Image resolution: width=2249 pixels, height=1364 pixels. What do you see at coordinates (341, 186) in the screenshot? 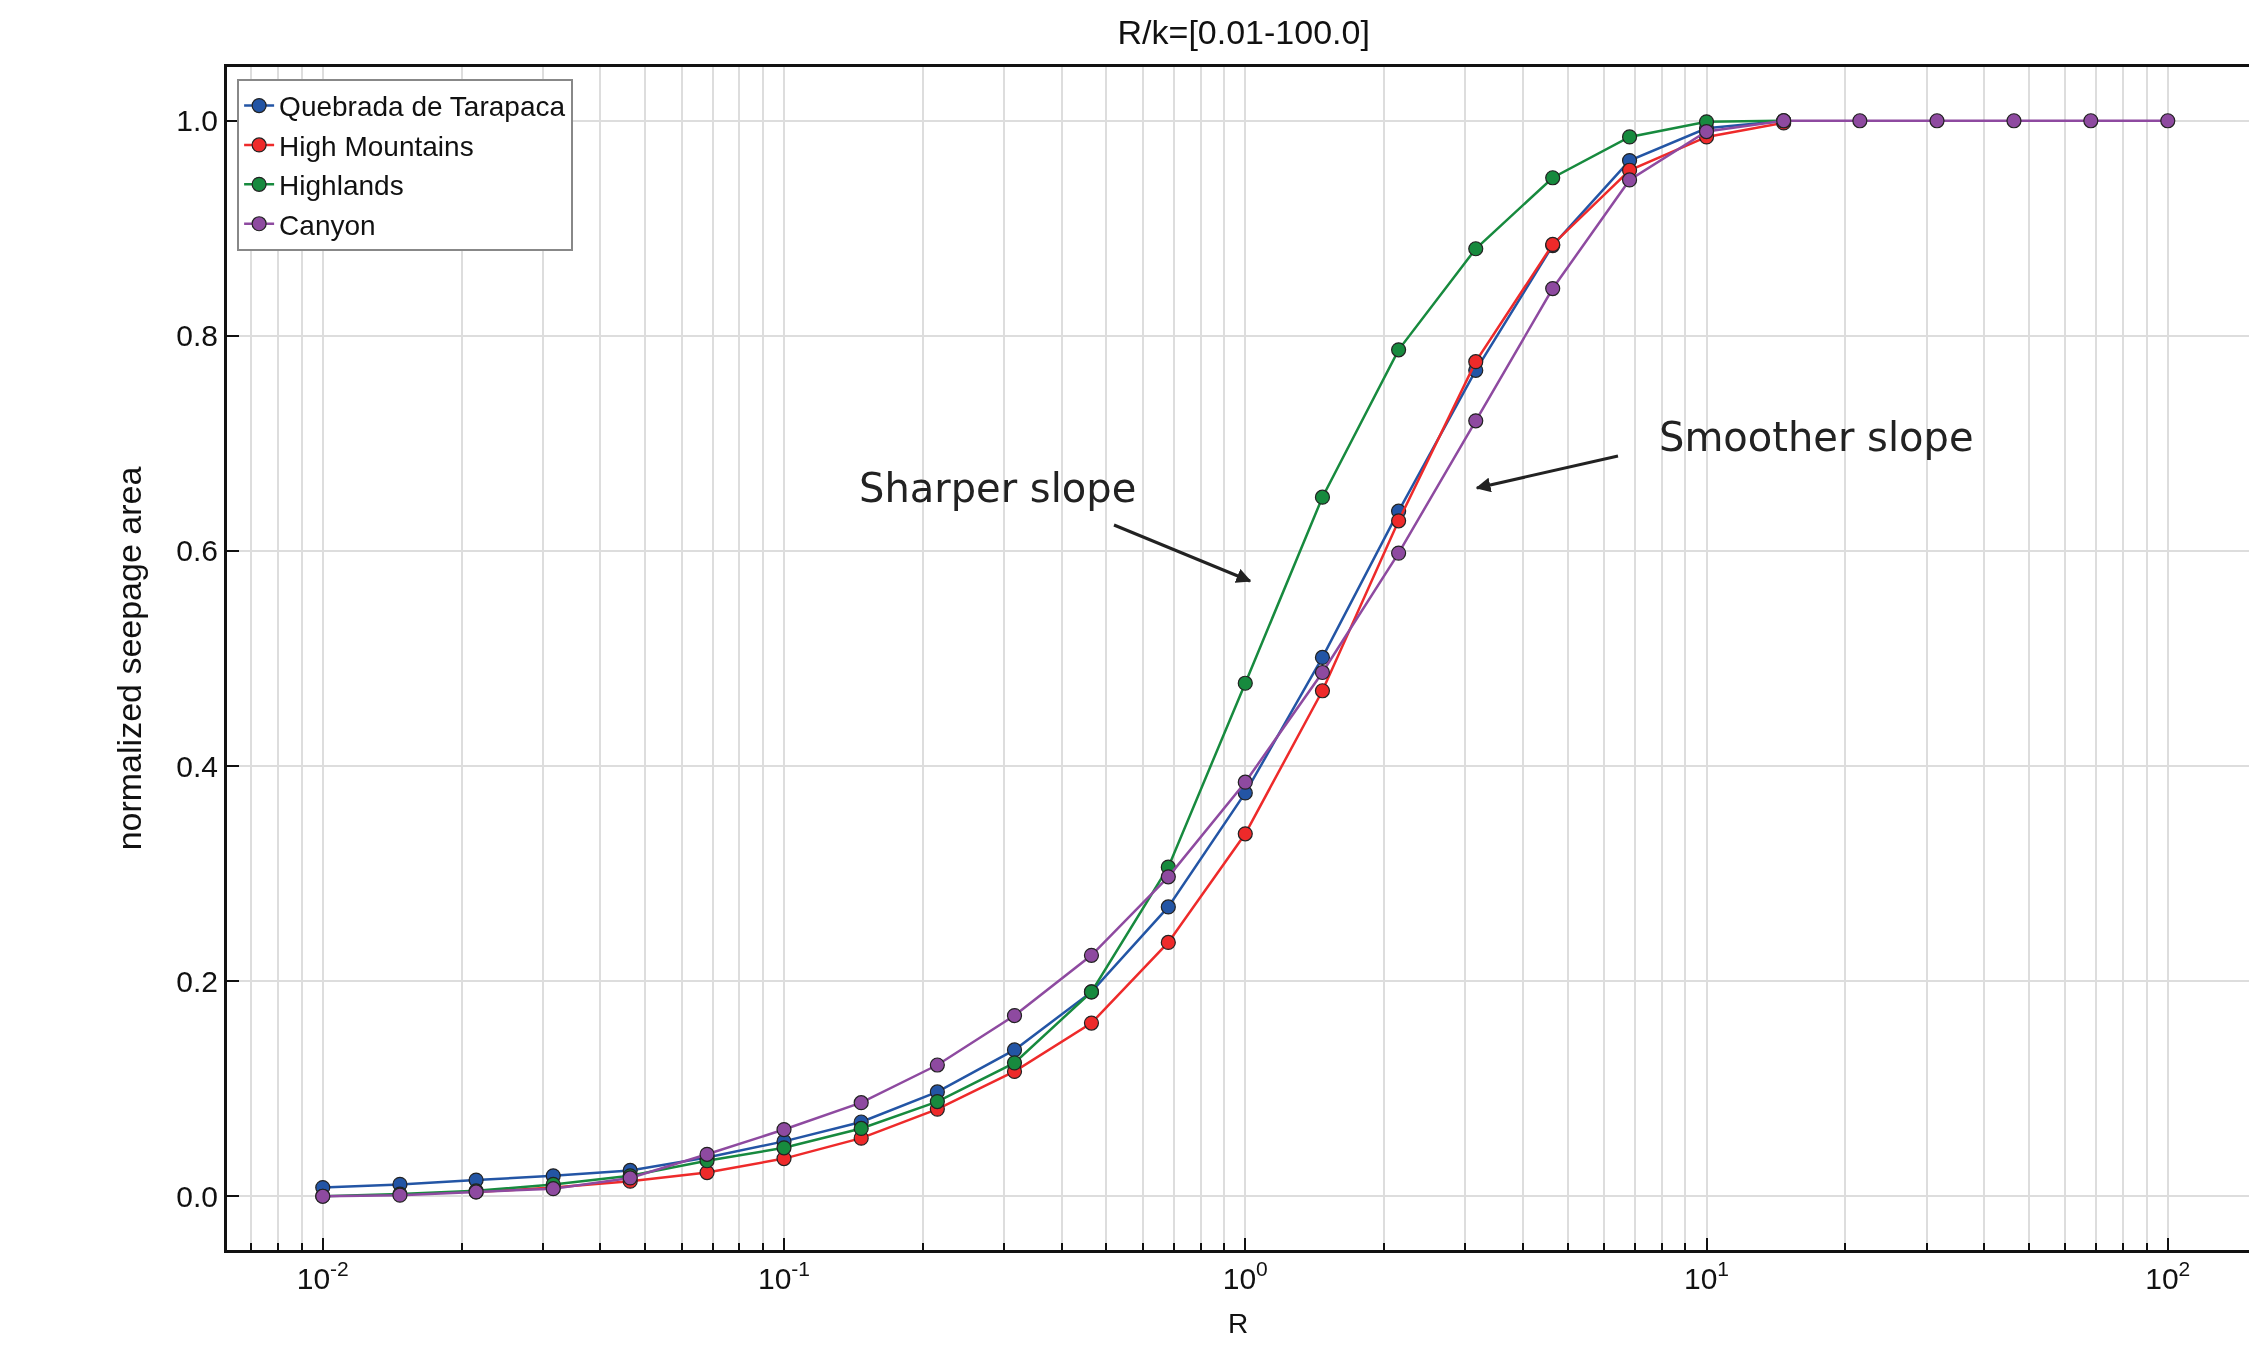
I see `legend-label: Highlands` at bounding box center [341, 186].